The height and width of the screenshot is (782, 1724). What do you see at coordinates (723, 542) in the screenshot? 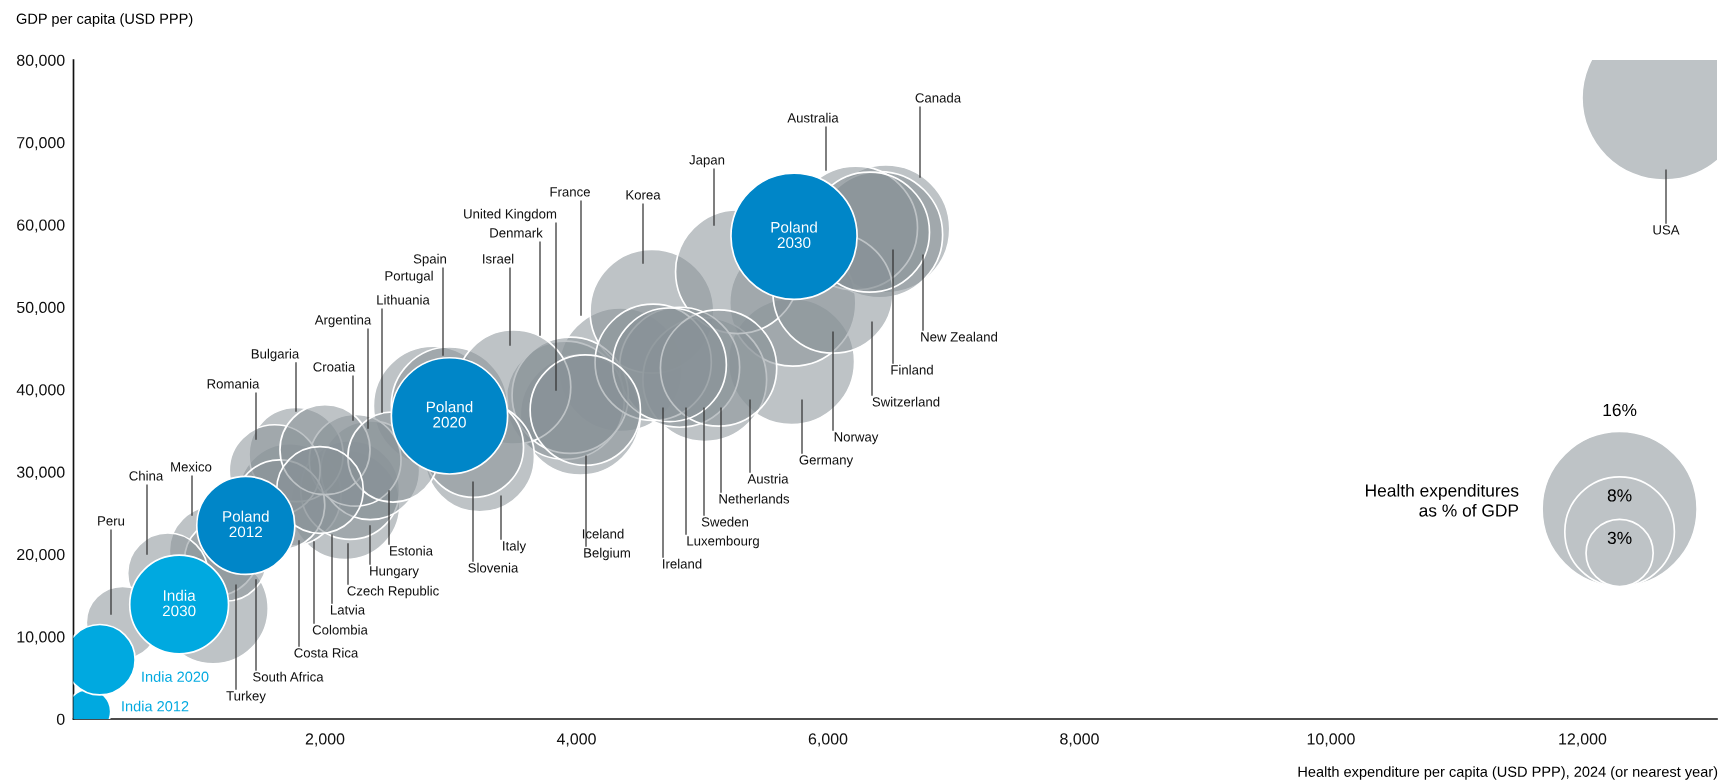
I see `text: Luxembourg` at bounding box center [723, 542].